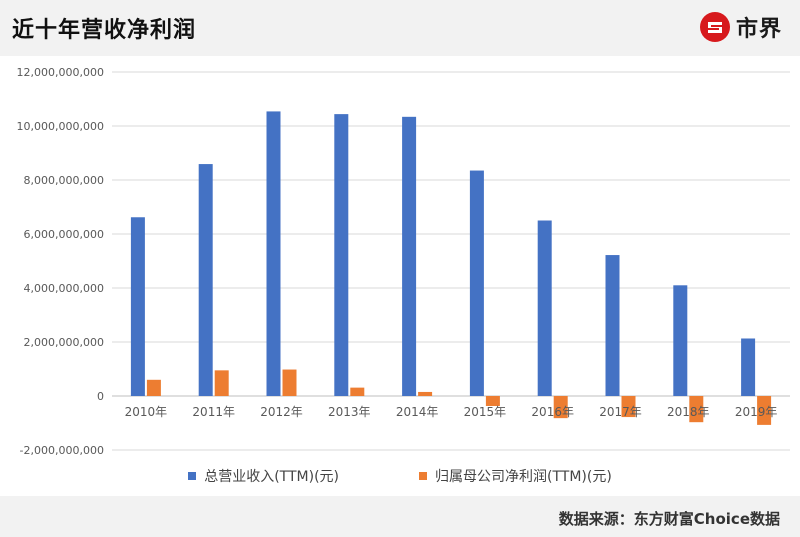 This screenshot has width=800, height=537. I want to click on logo-mark-icon, so click(714, 27).